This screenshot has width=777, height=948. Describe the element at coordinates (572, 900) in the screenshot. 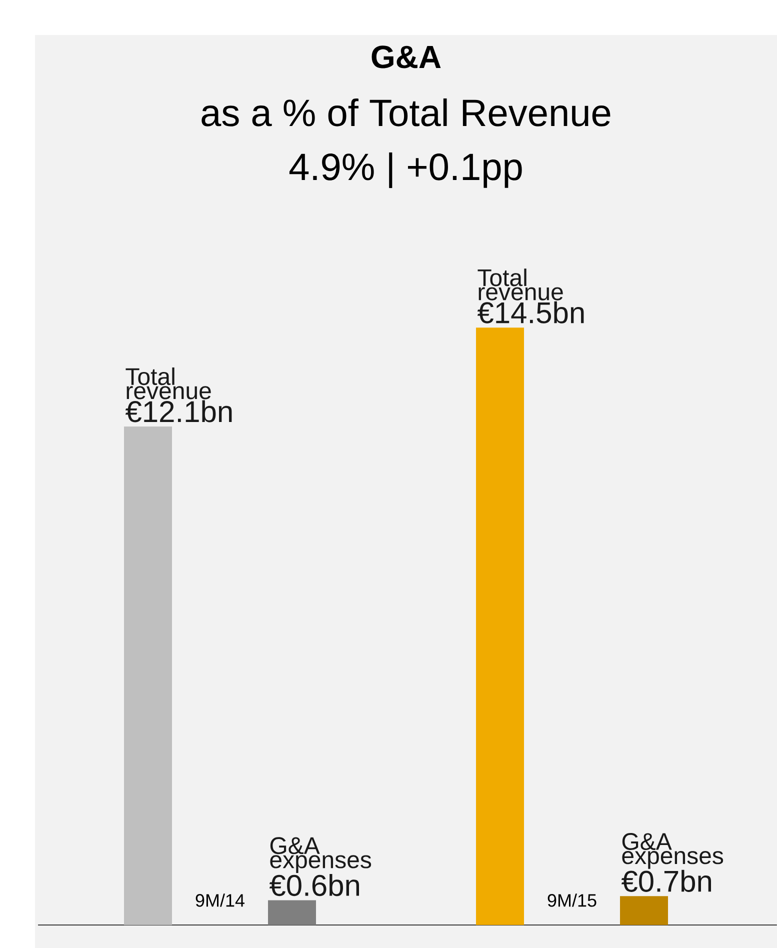

I see `x-tick-label: 9M/15` at that location.